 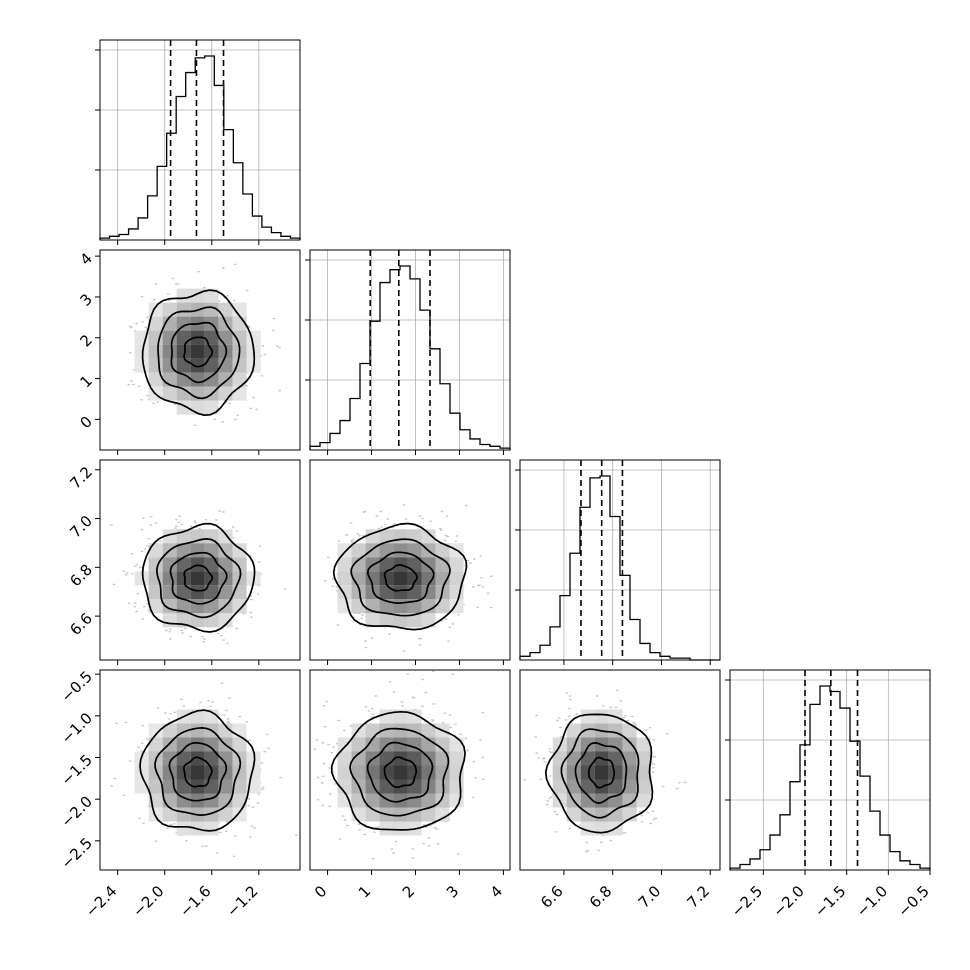 I want to click on scatter-panel-3-0: −2.5 −2.0−1.5 −1.0 −0.5, so click(x=179, y=770).